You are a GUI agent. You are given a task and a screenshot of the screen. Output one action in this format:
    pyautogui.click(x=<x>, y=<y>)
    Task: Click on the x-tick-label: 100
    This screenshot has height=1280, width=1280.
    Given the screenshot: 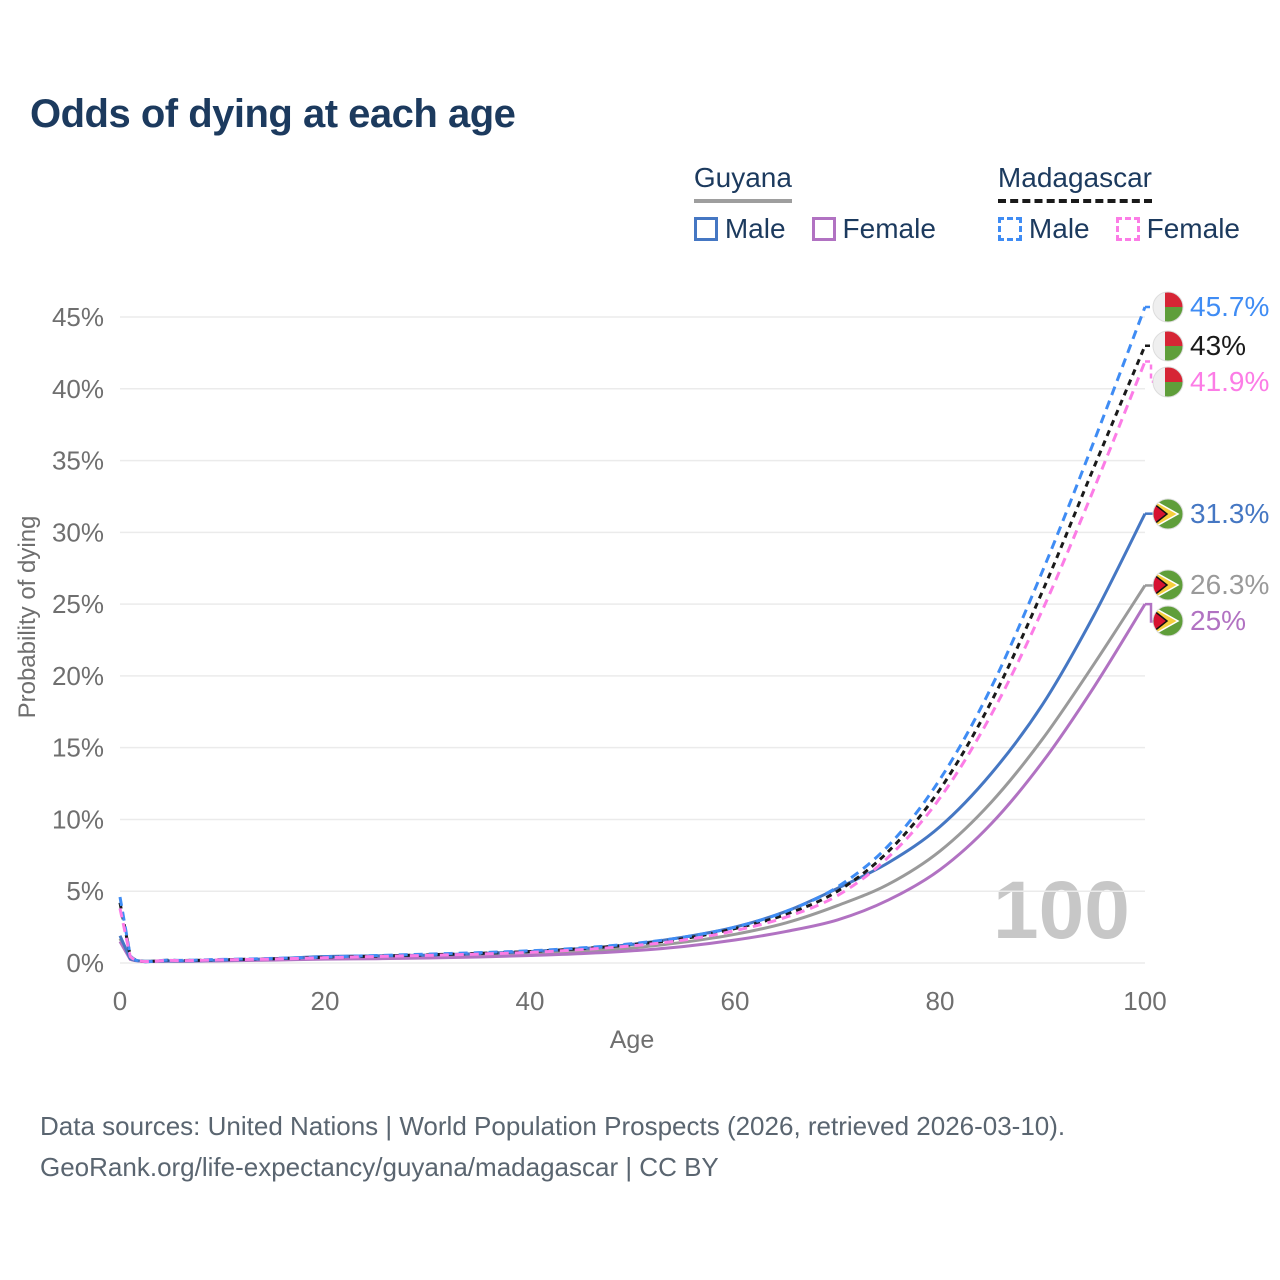 What is the action you would take?
    pyautogui.click(x=1144, y=1001)
    